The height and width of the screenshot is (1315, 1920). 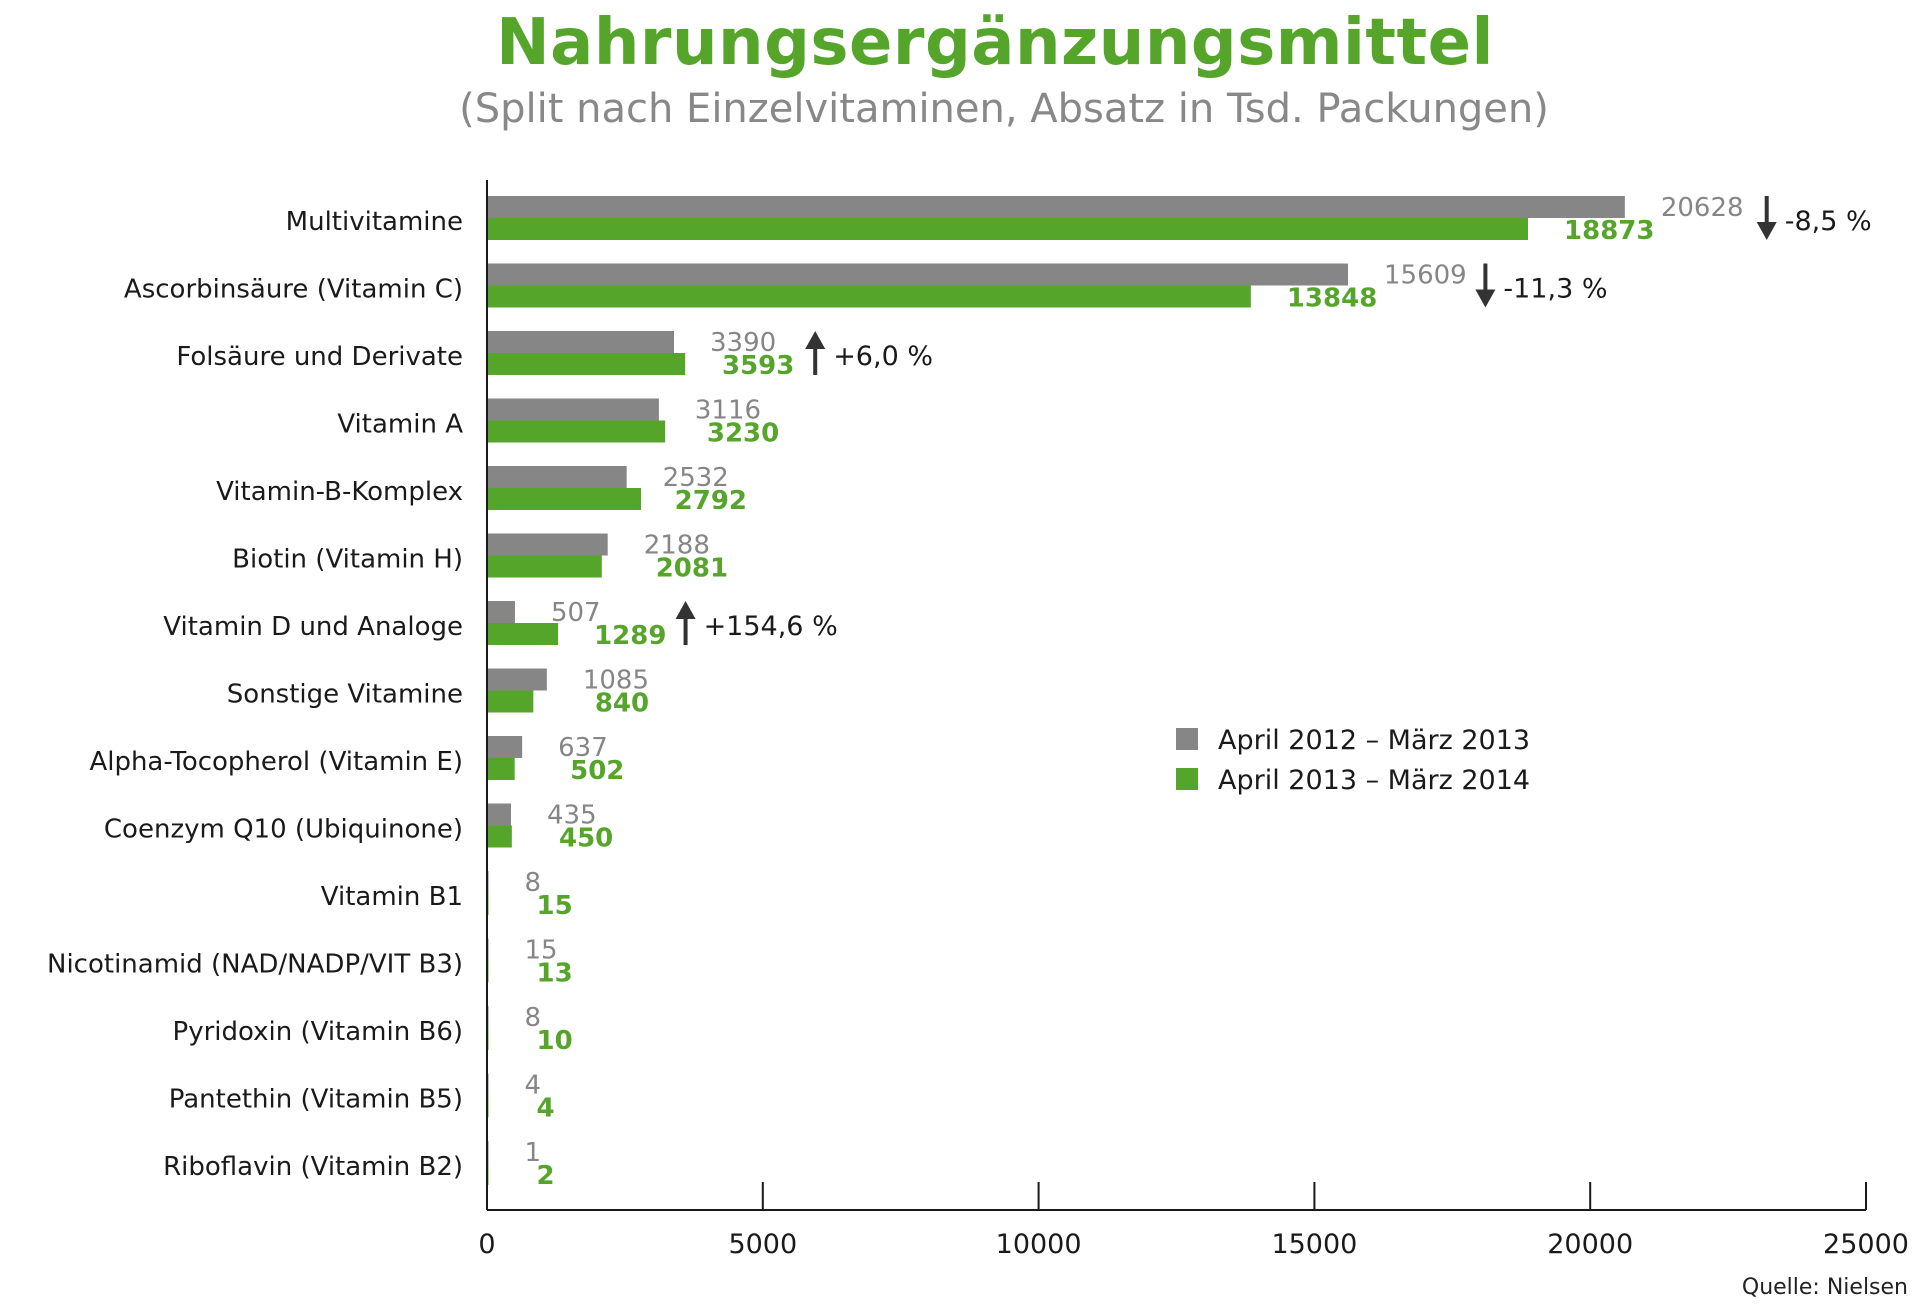 What do you see at coordinates (1609, 231) in the screenshot?
I see `data-label-series-2: 18873` at bounding box center [1609, 231].